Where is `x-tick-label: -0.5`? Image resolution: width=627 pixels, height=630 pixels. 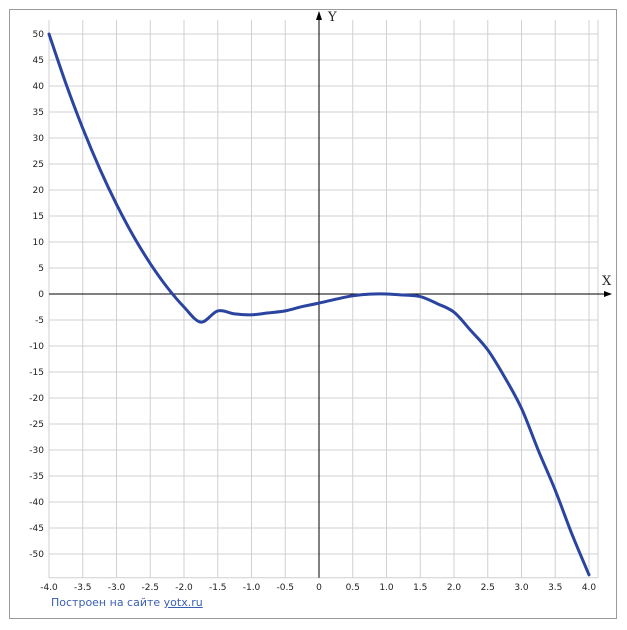 x-tick-label: -0.5 is located at coordinates (285, 588).